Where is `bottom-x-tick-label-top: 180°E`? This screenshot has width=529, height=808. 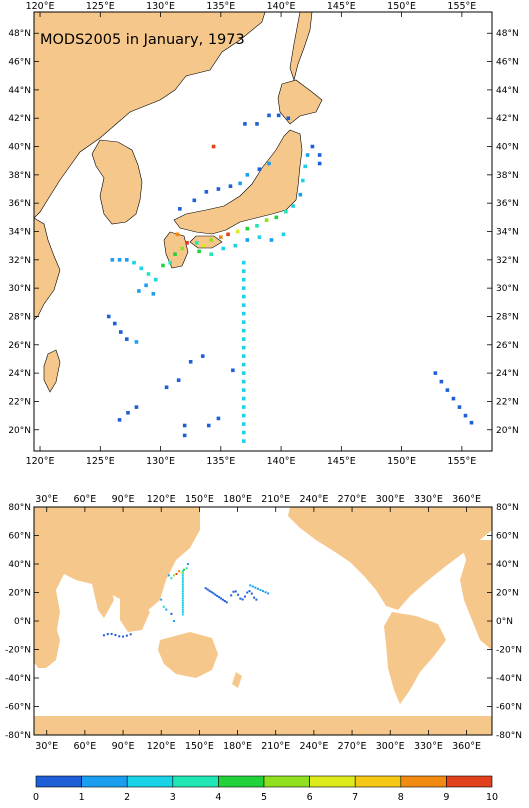
bottom-x-tick-label-top: 180°E is located at coordinates (237, 499).